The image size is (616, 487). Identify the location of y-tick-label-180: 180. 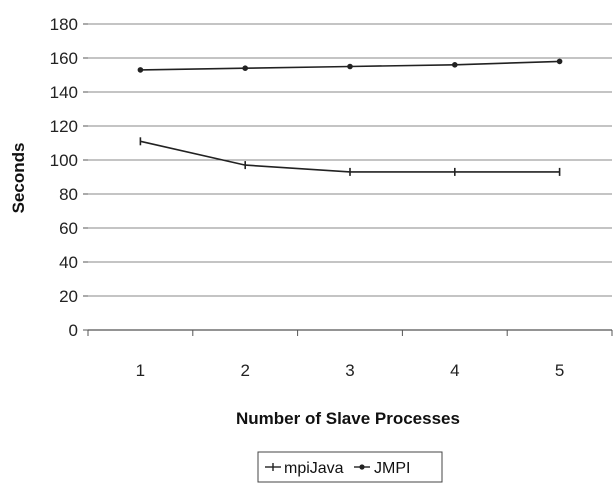
(64, 24).